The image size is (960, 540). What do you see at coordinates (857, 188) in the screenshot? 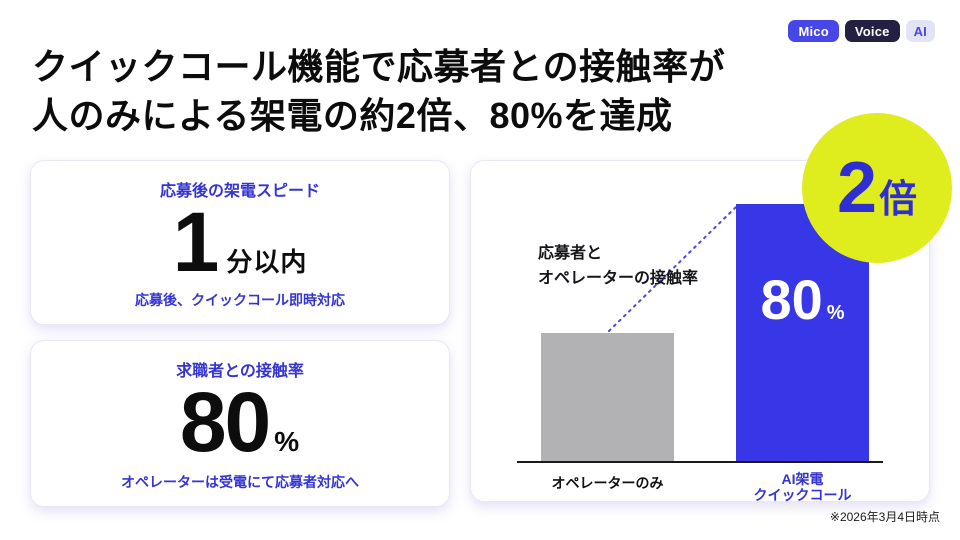
I see `multiplier-number: 2` at bounding box center [857, 188].